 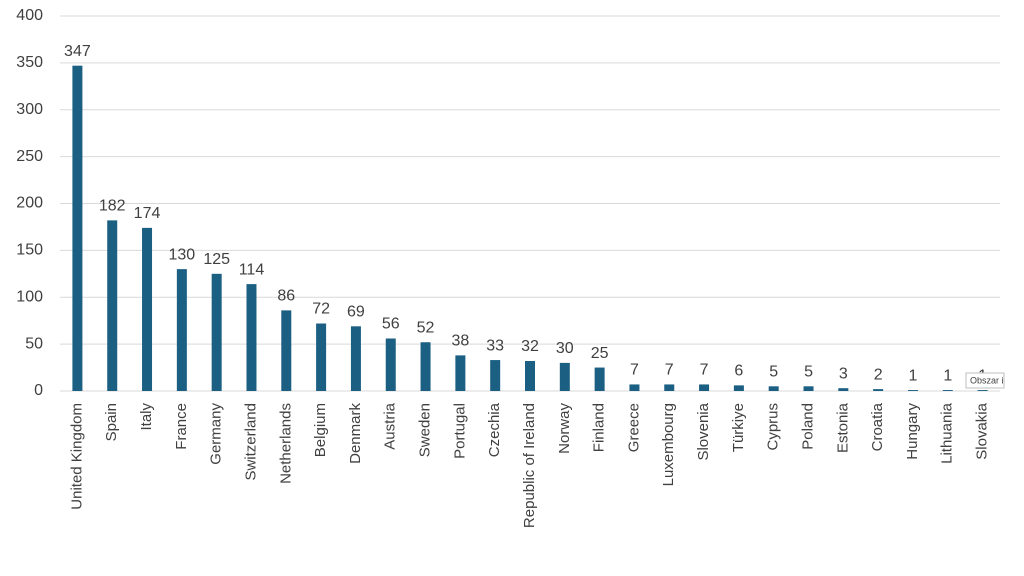 I want to click on x-tick-label: Slovenia, so click(x=703, y=431).